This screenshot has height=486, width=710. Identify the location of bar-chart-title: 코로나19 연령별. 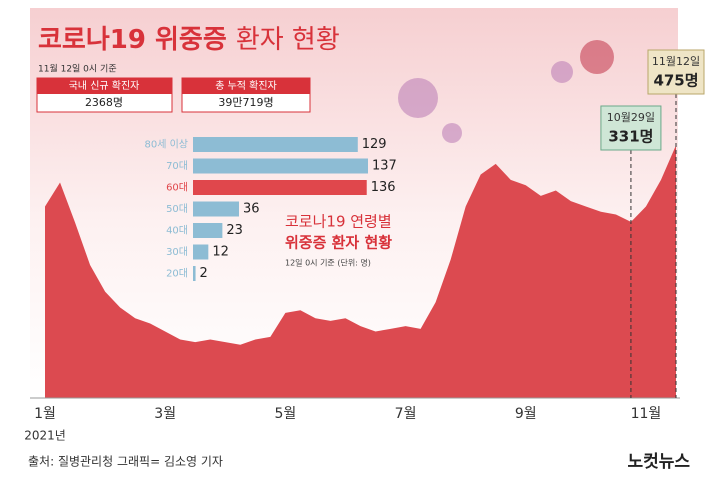
(338, 222).